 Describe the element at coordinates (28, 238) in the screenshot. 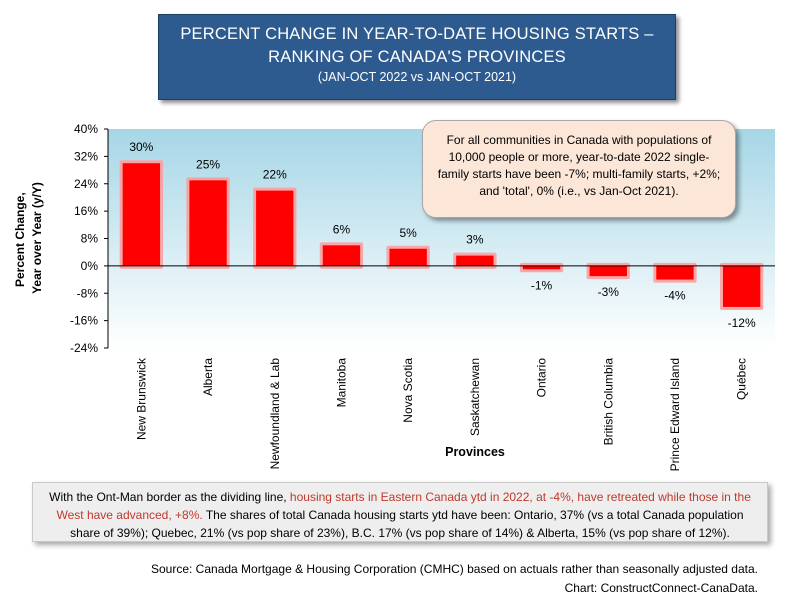

I see `y-axis-title: Percent Change, Year over Year (y/Y)` at that location.